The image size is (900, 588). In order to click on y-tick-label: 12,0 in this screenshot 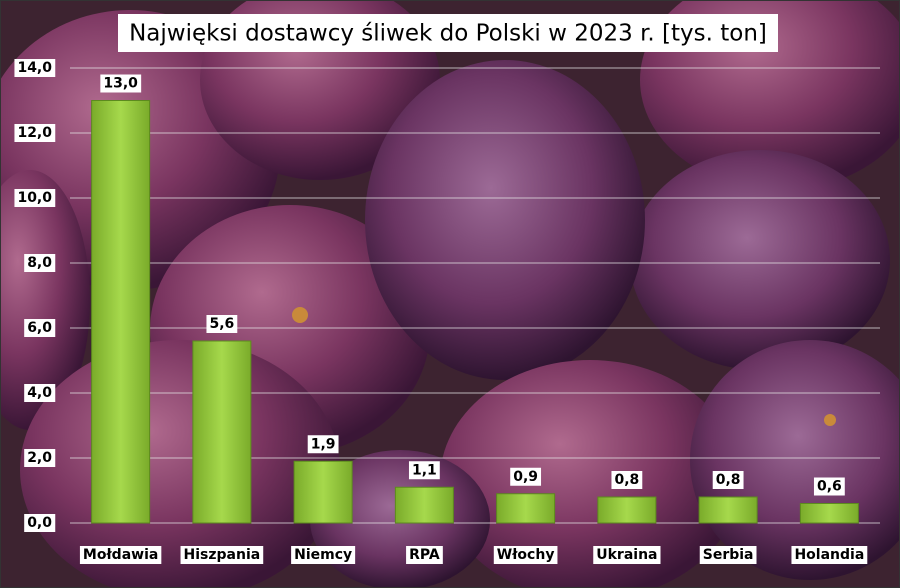, I will do `click(34, 133)`.